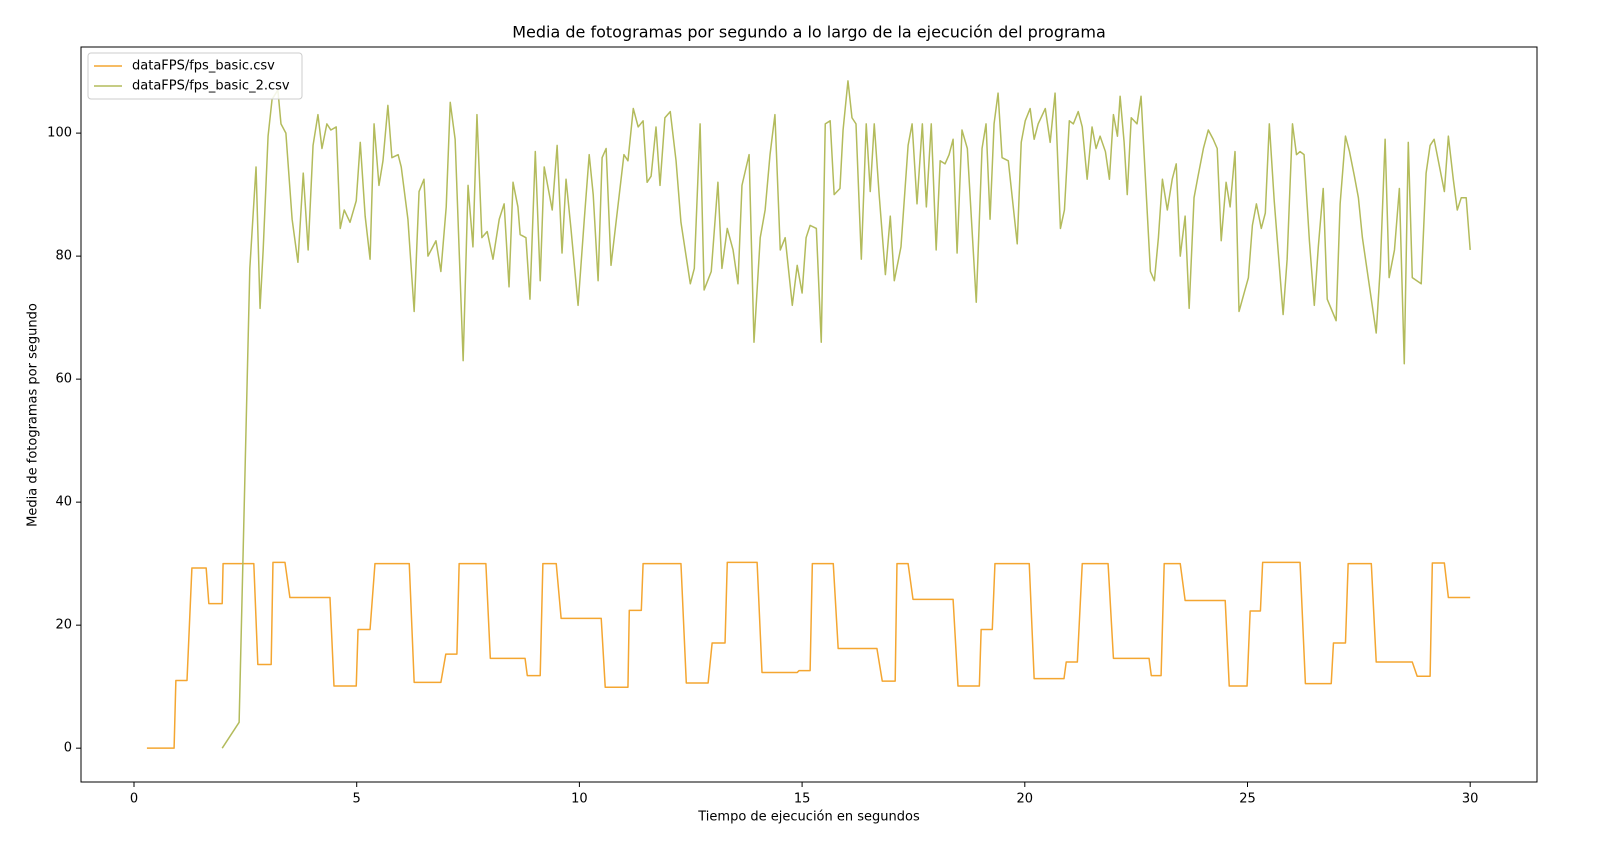 This screenshot has height=860, width=1603. Describe the element at coordinates (211, 86) in the screenshot. I see `legend-label: dataFPS/fps_basic_2.csv` at that location.